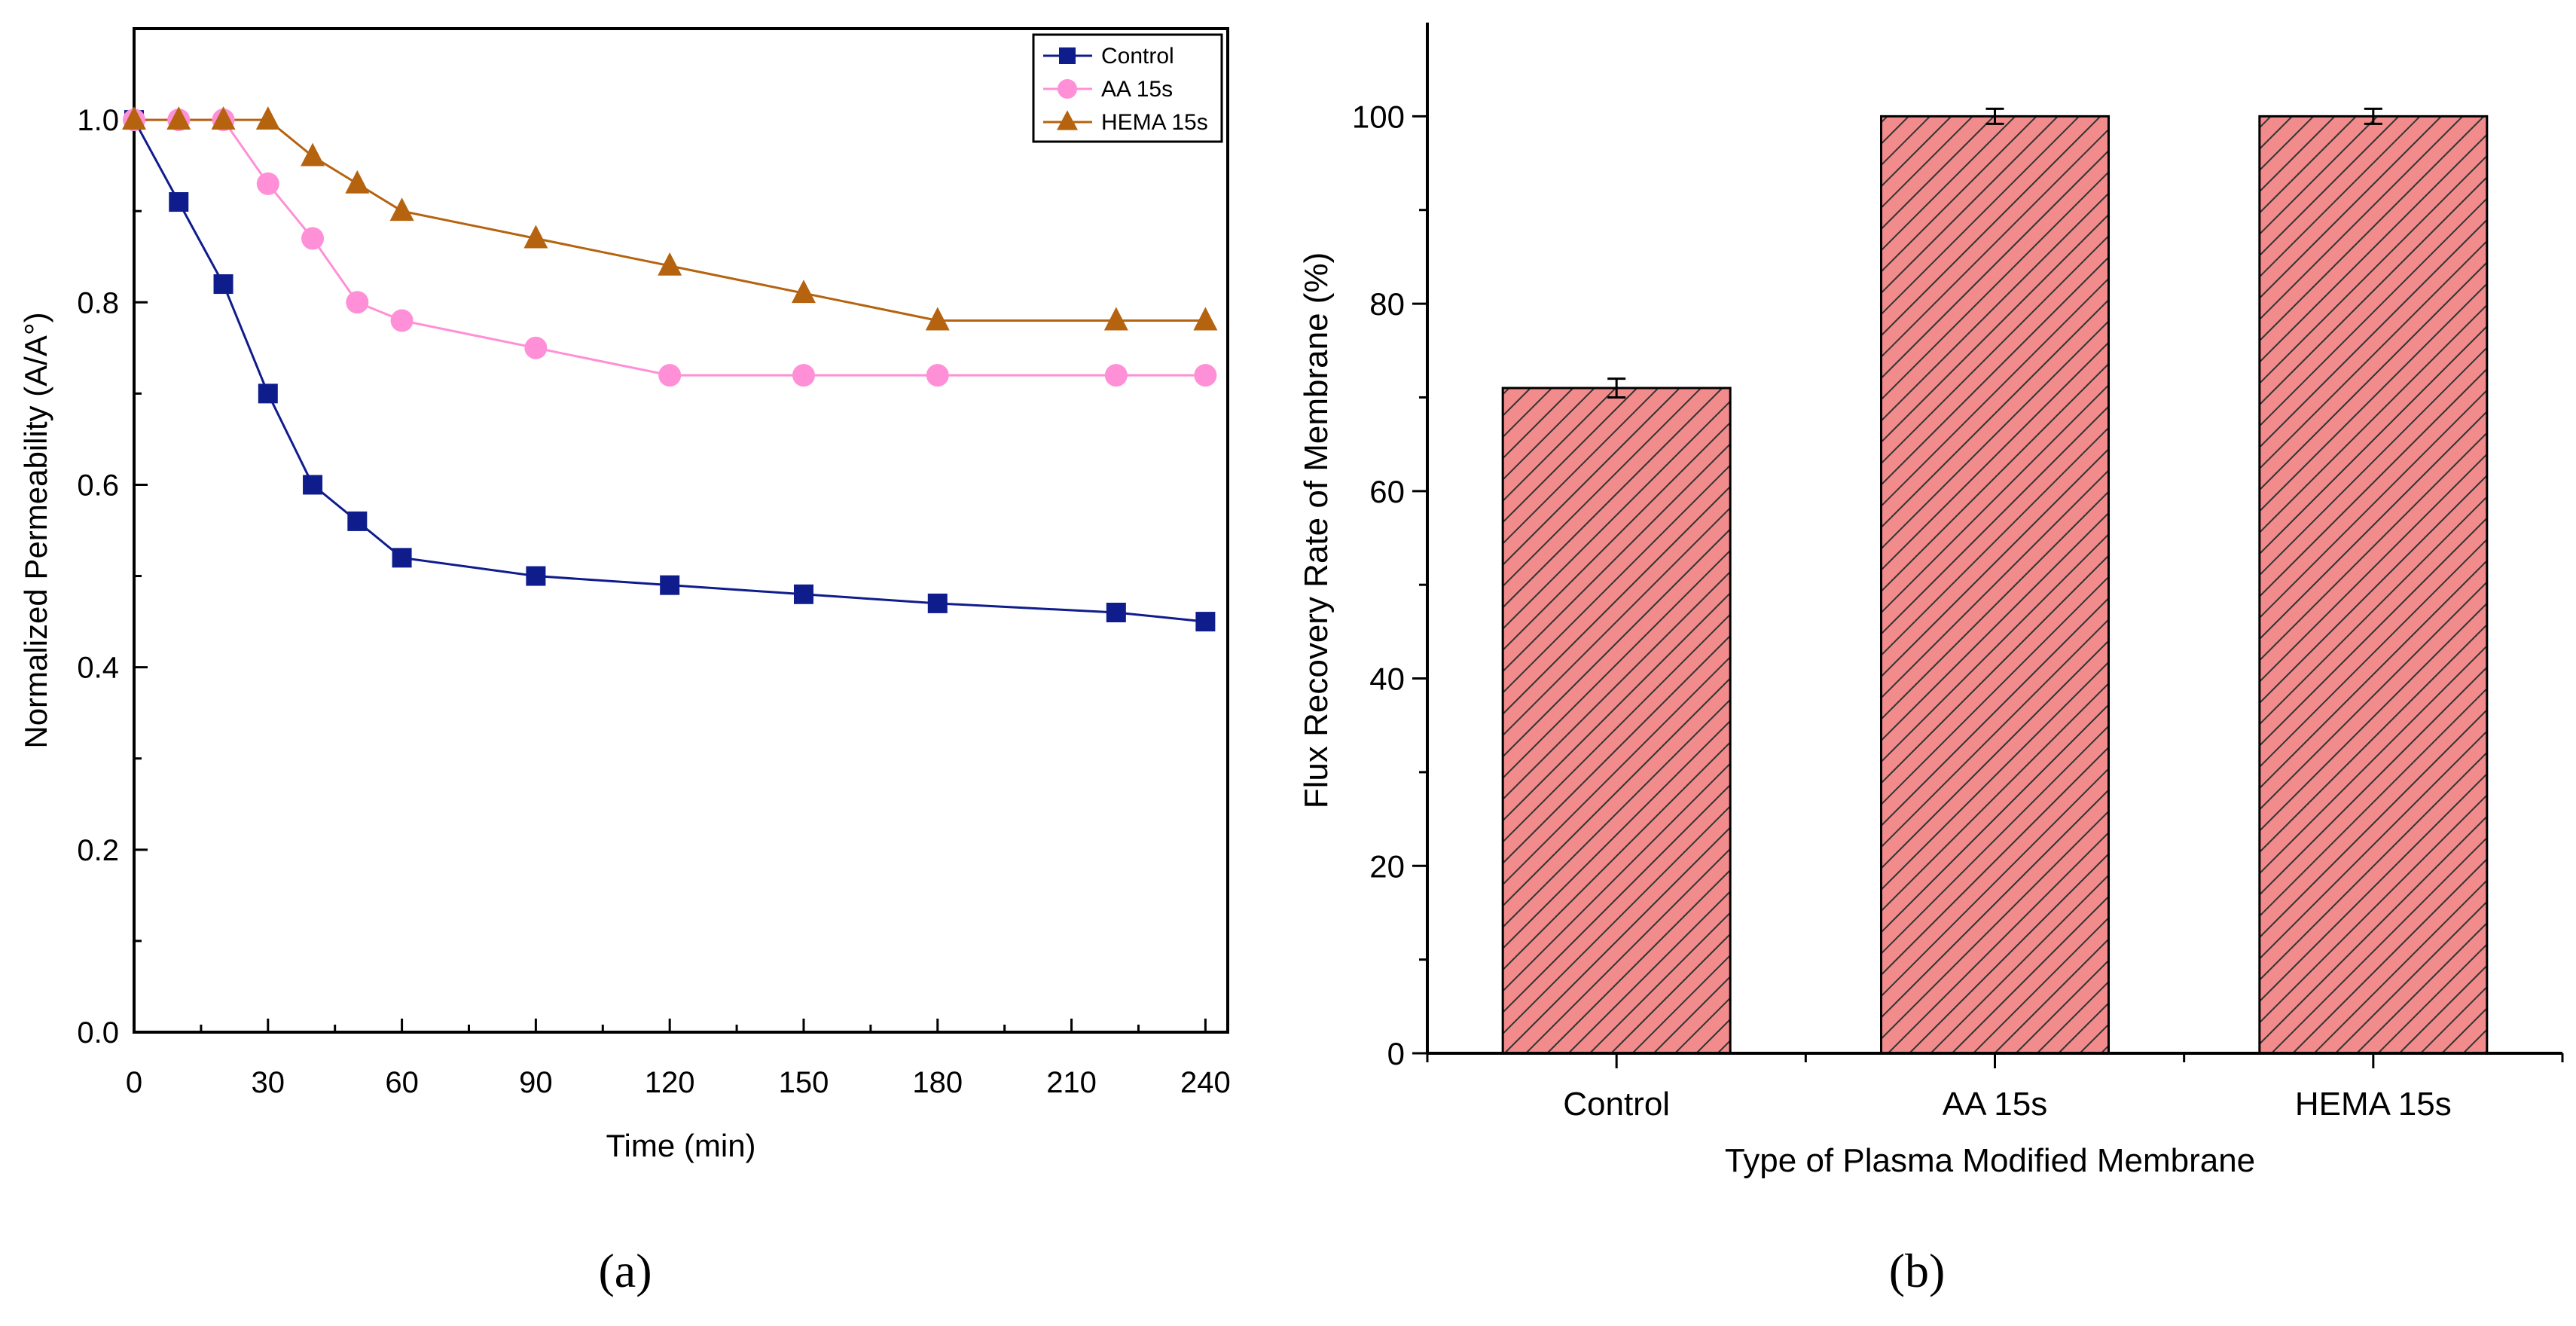 The height and width of the screenshot is (1326, 2576). Describe the element at coordinates (1990, 1160) in the screenshot. I see `panel-b-x-axis-label: Type of Plasma Modified Membrane` at that location.